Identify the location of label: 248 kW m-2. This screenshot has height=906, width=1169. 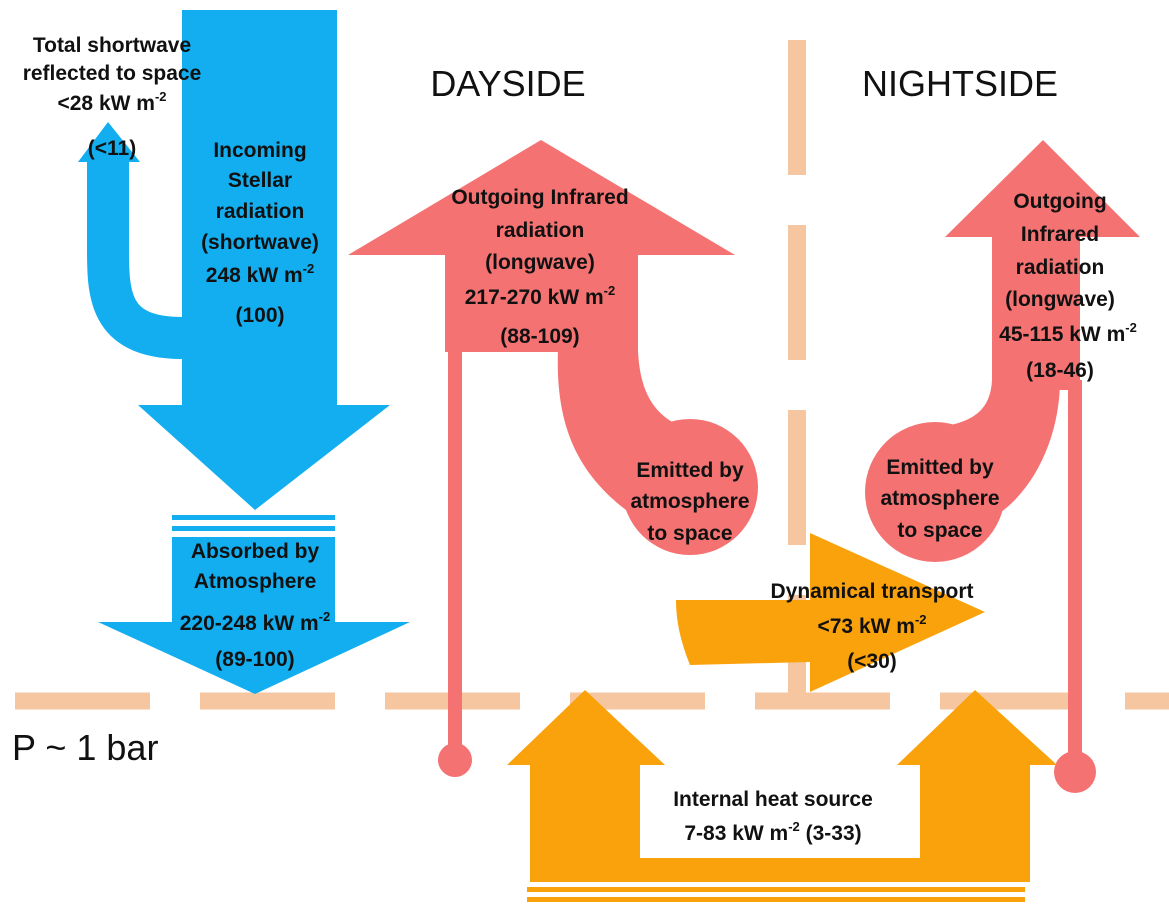
(260, 274).